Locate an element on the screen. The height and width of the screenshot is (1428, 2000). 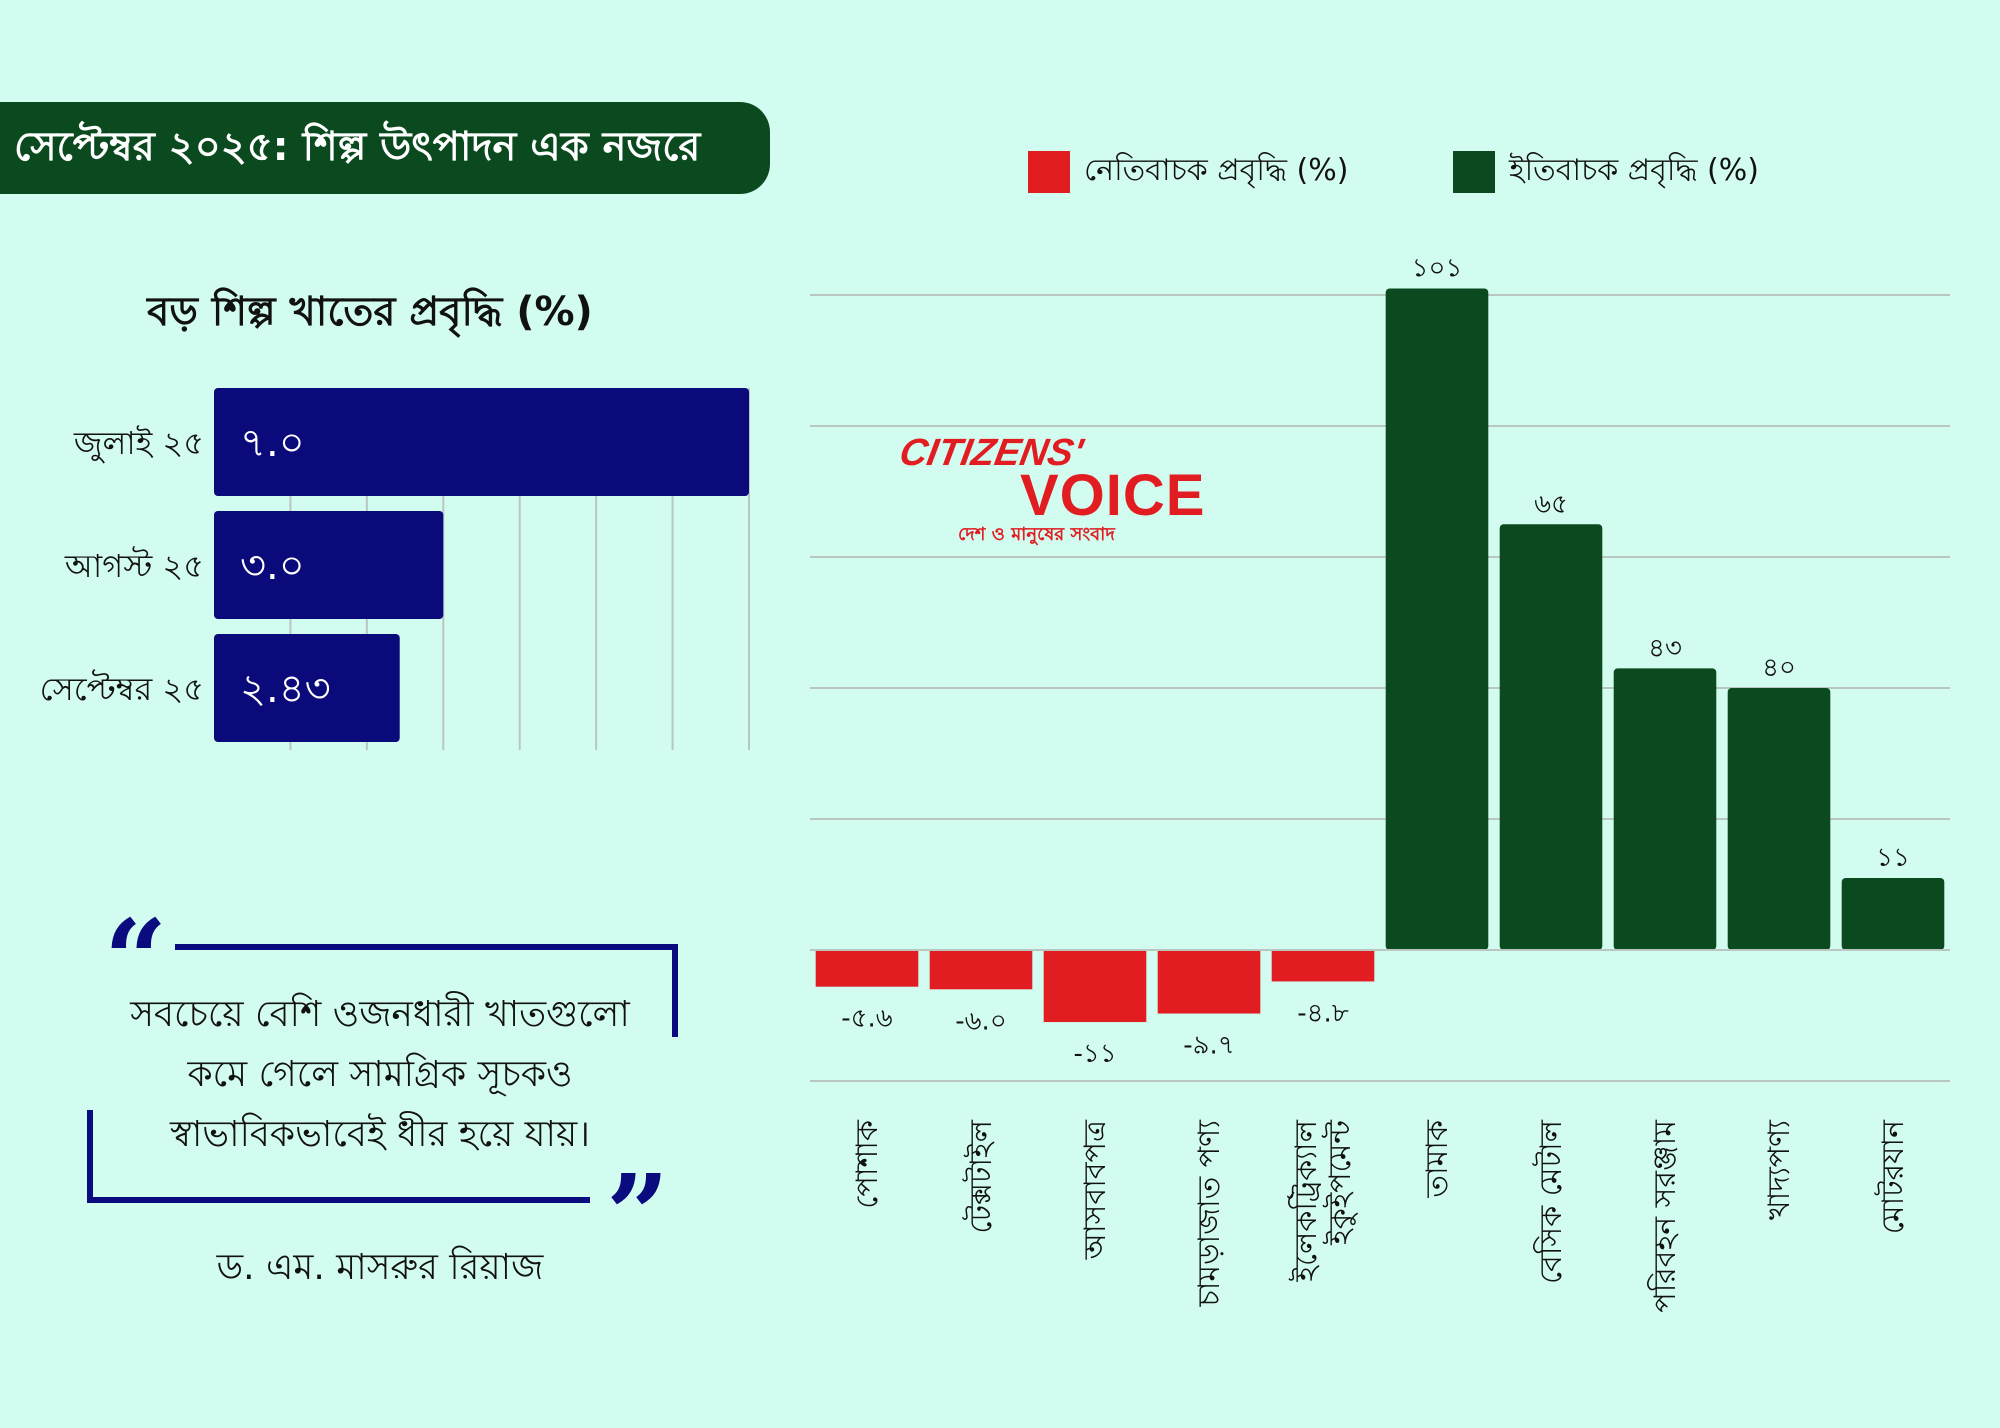
vbar-value-label: ১০১ is located at coordinates (1437, 268).